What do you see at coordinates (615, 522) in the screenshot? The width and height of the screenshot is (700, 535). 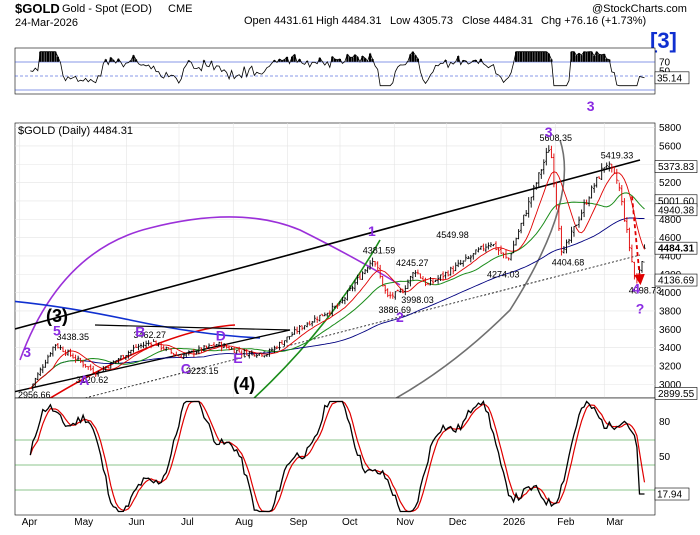 I see `stoch-x-label: Mar` at bounding box center [615, 522].